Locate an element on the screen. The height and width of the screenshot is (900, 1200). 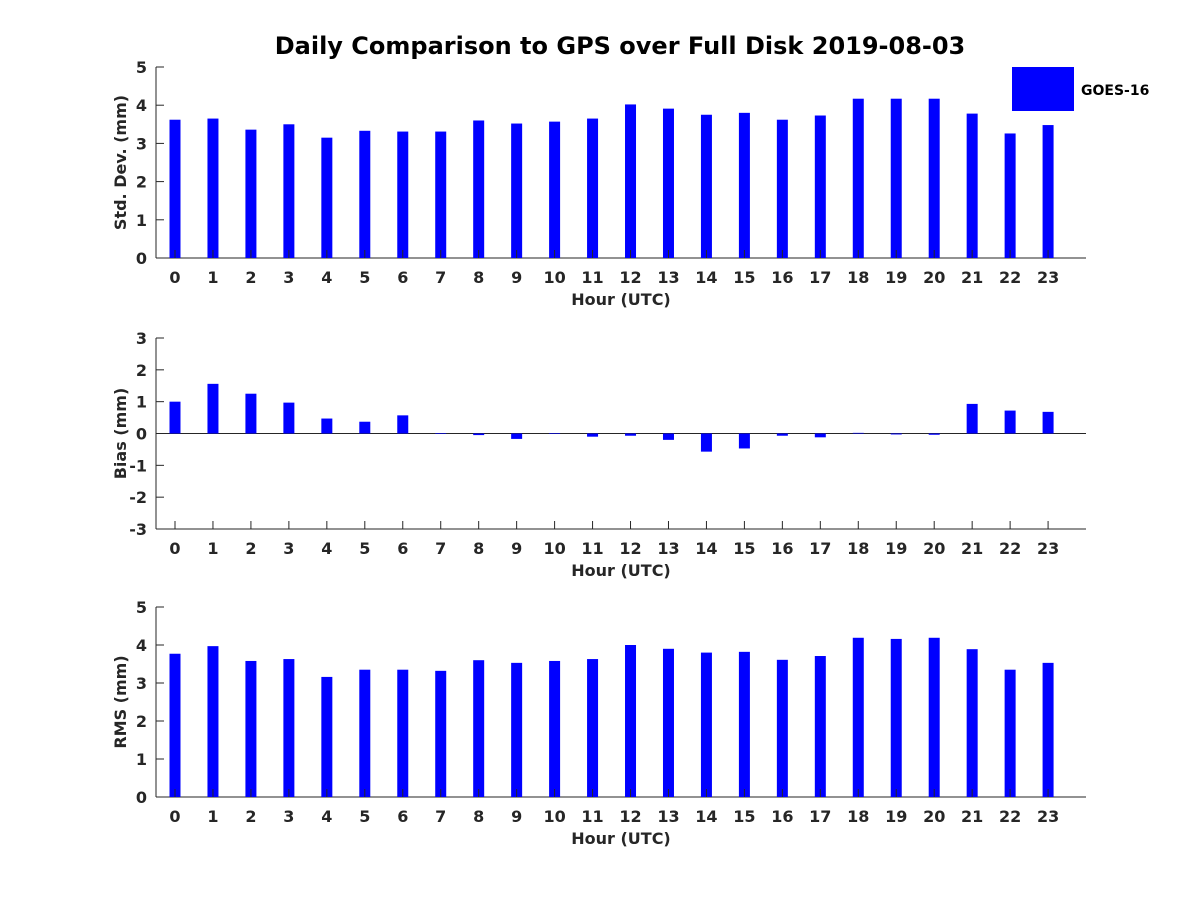
y-axis-label: RMS (mm) is located at coordinates (120, 701).